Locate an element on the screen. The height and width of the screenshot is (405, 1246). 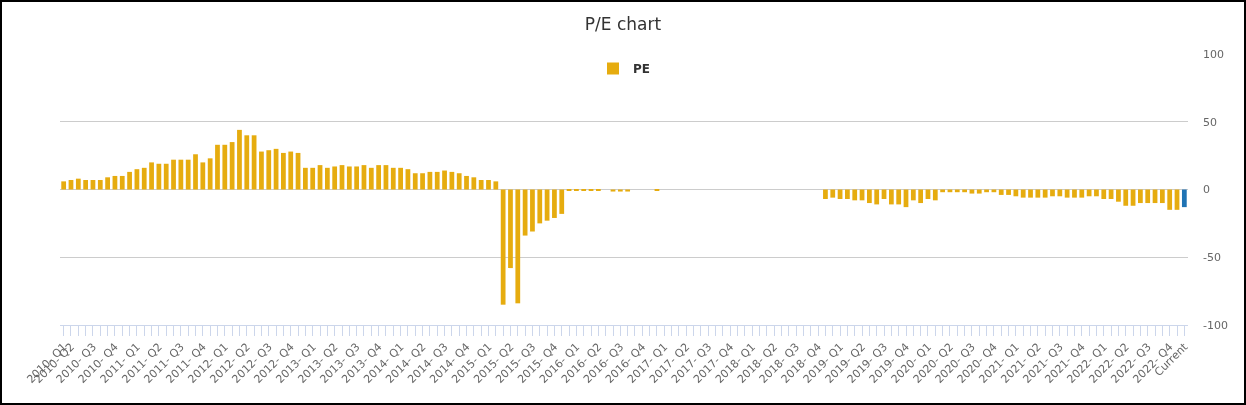
y-tick-label: 100 is located at coordinates (1213, 54).